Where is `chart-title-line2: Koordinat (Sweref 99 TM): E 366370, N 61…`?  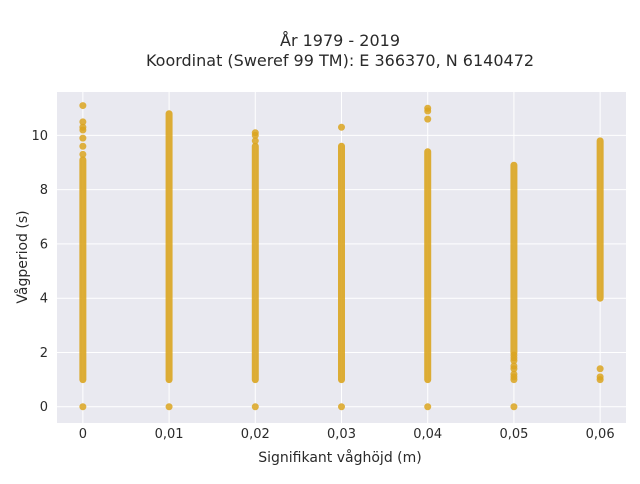 chart-title-line2: Koordinat (Sweref 99 TM): E 366370, N 61… is located at coordinates (340, 60).